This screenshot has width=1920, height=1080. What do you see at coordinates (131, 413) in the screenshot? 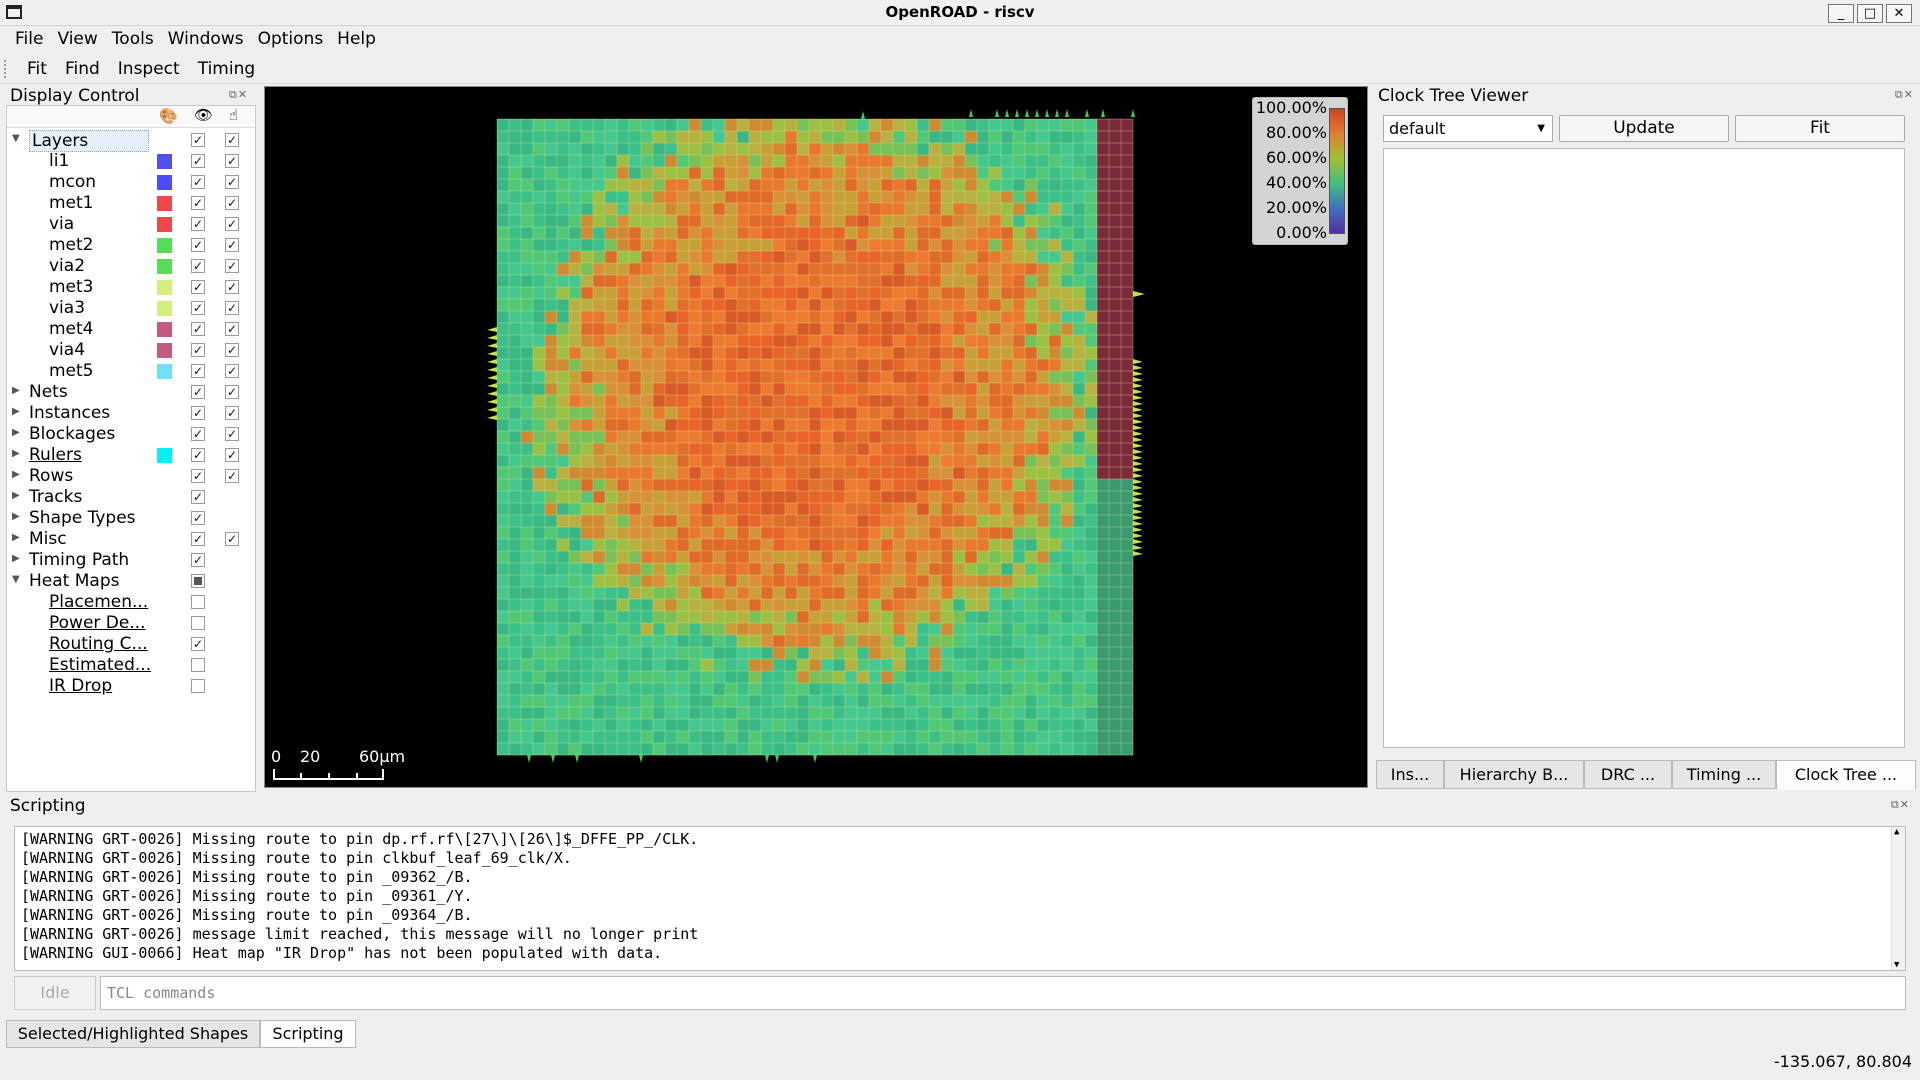
I see `tree-item-group: ▶ Instances ✓ ✓` at bounding box center [131, 413].